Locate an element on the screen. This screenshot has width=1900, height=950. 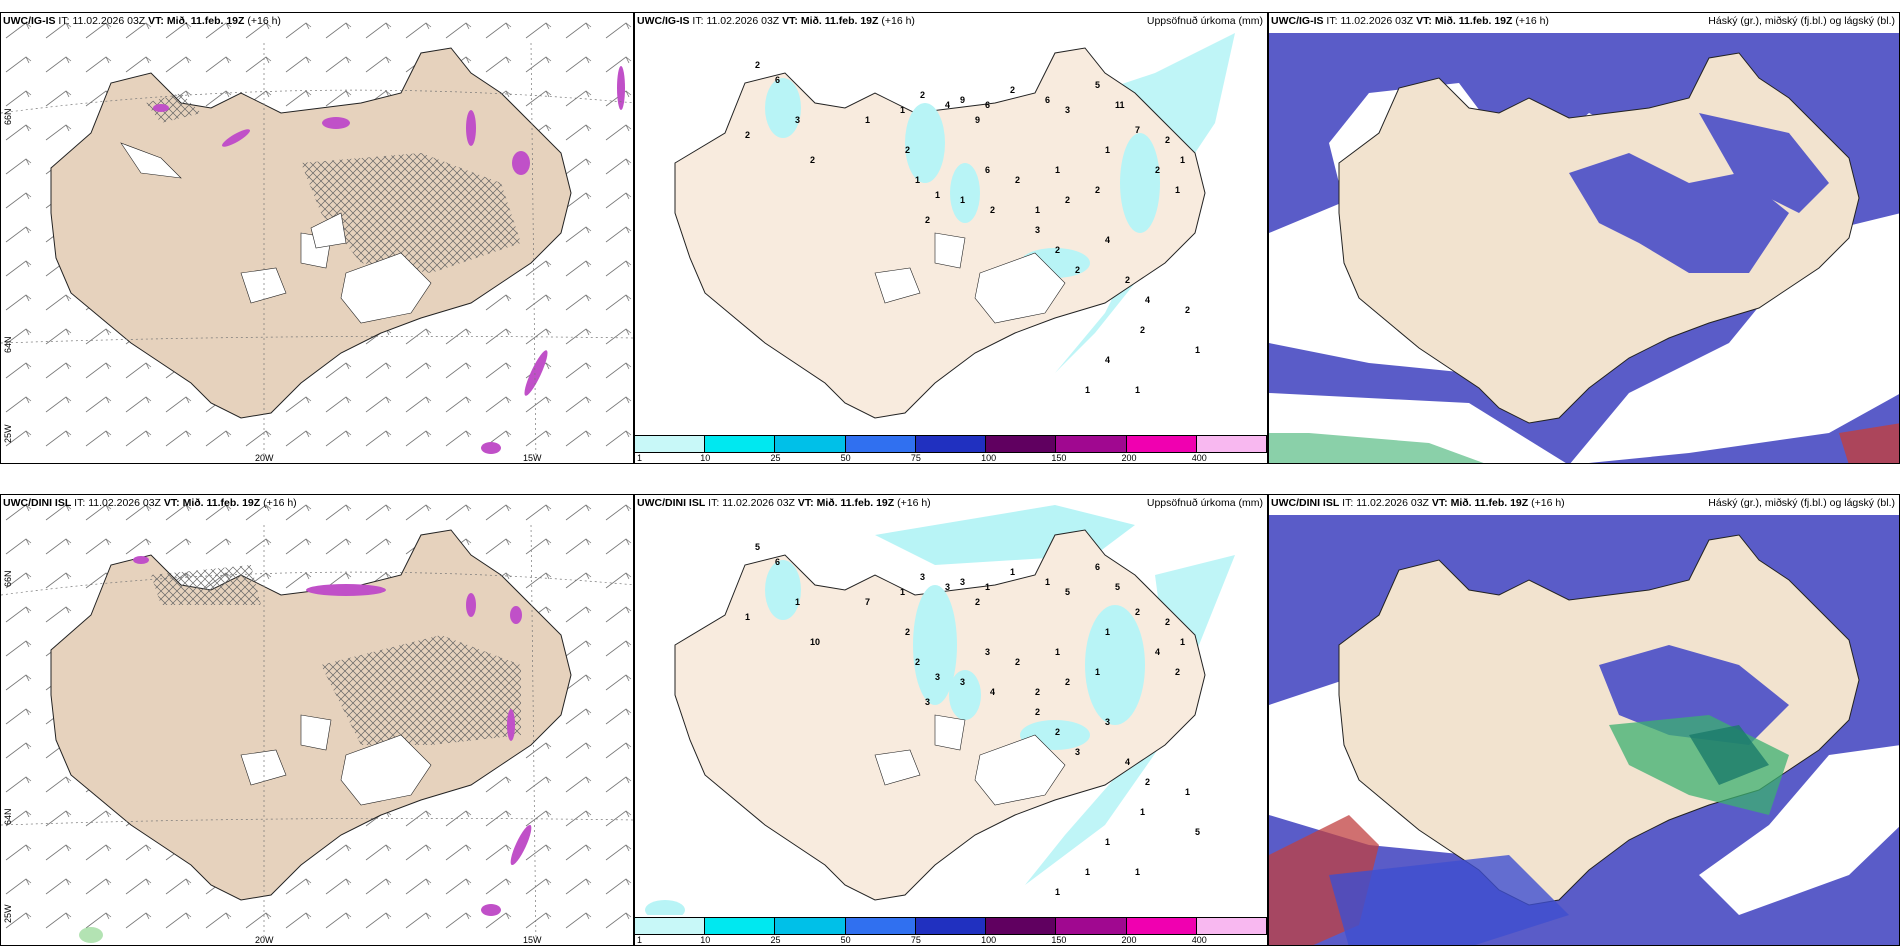
precip-value-label: 9 is located at coordinates (977, 120).